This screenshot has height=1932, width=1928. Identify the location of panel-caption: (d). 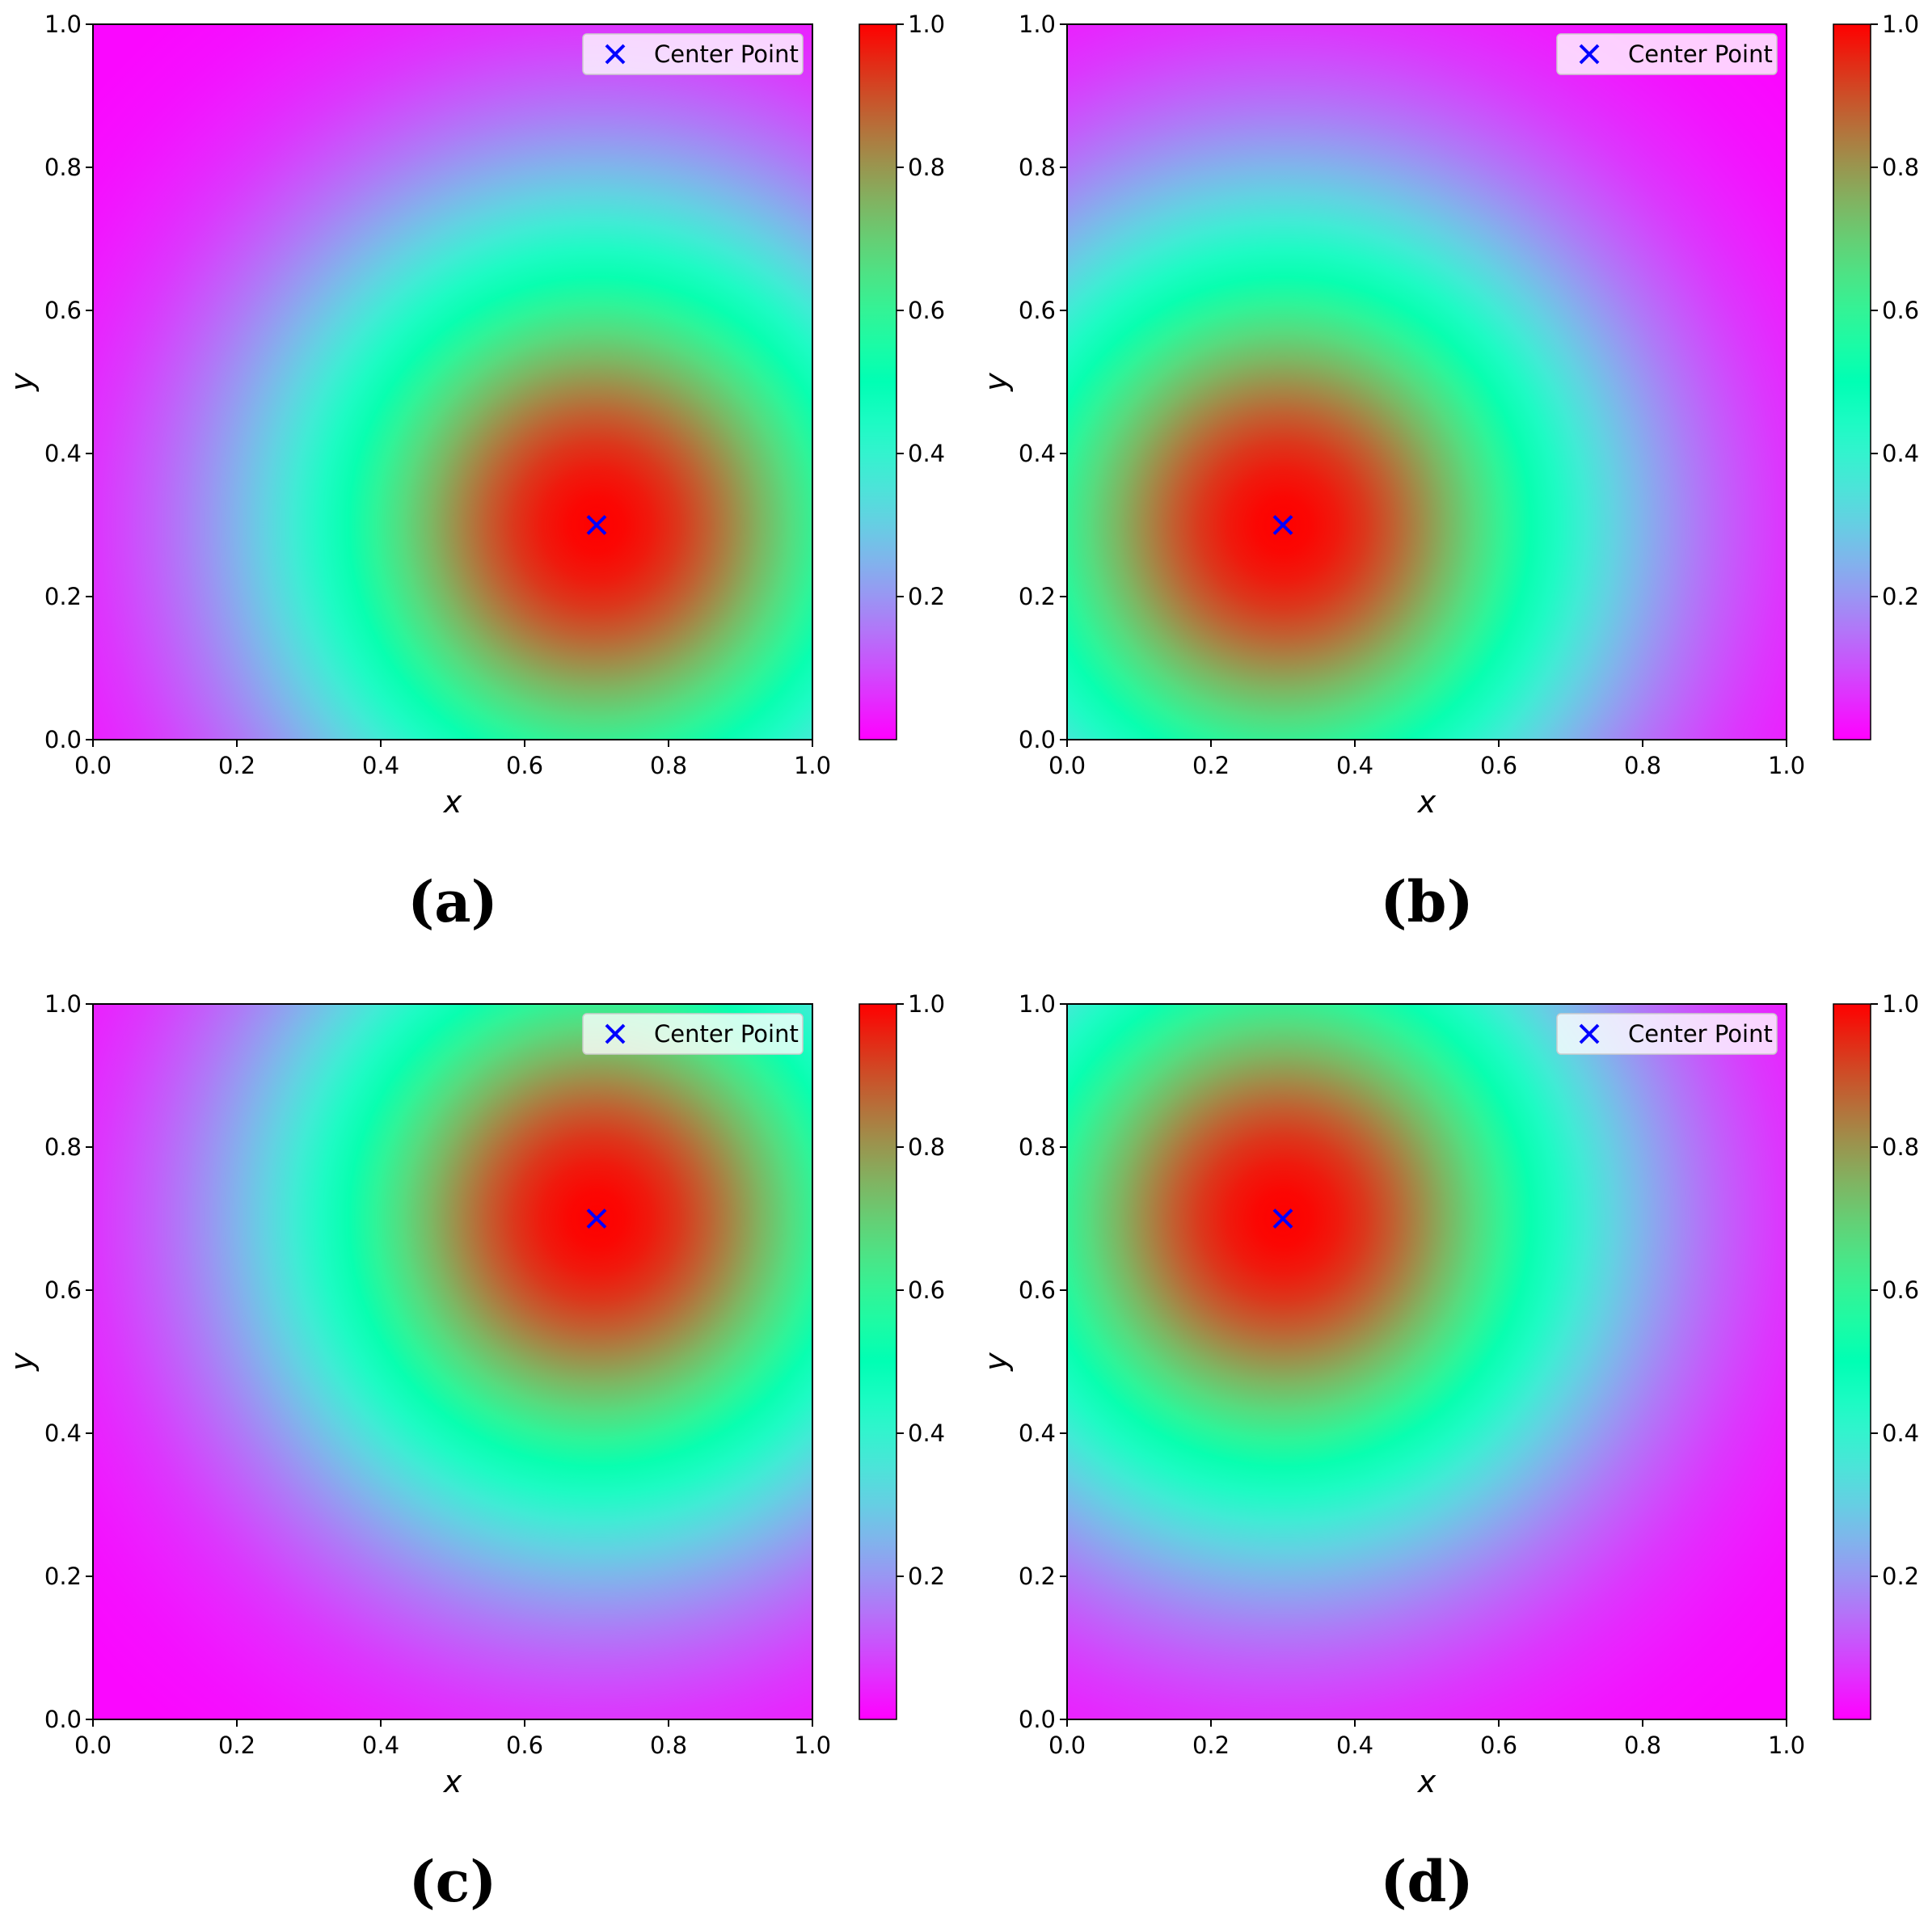
(1426, 1881).